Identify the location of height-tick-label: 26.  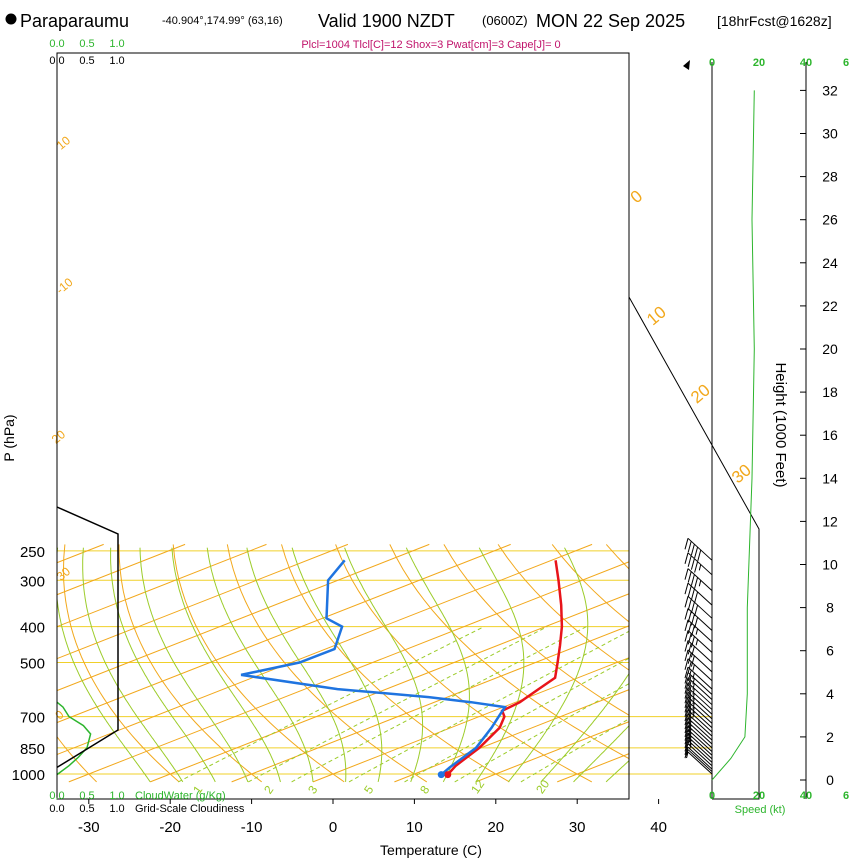
(830, 220).